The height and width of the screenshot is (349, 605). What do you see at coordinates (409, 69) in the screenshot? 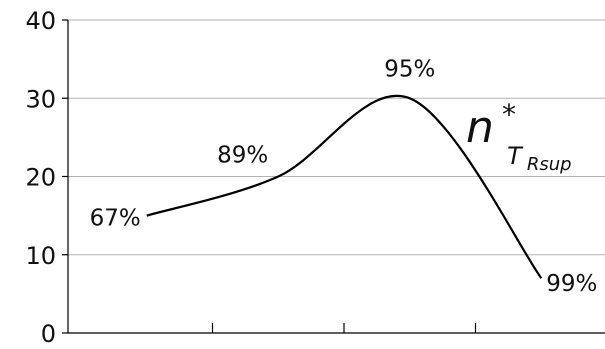
I see `data-label: 95%` at bounding box center [409, 69].